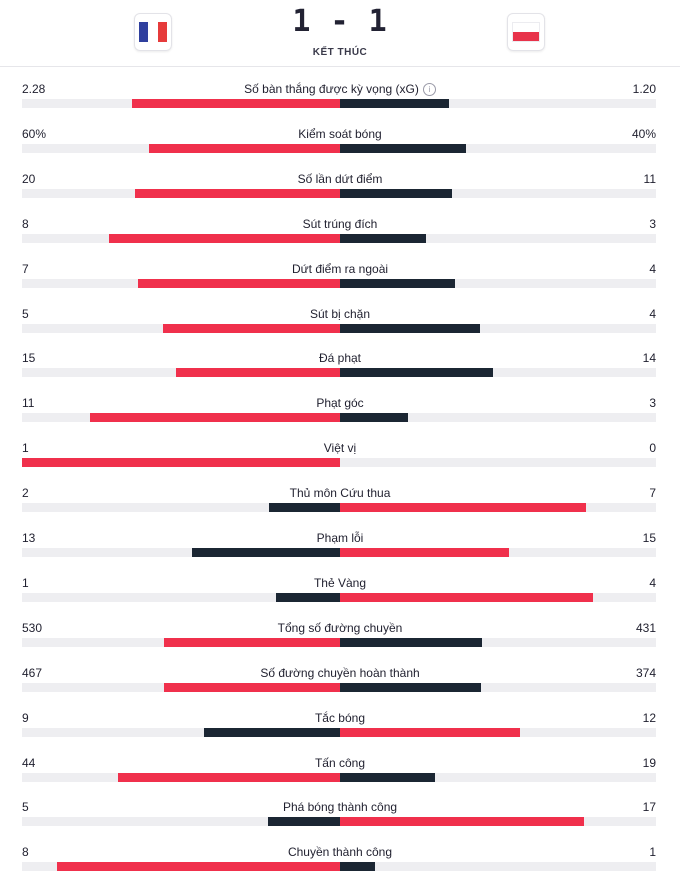 The image size is (680, 878). Describe the element at coordinates (29, 178) in the screenshot. I see `home-value: 20` at that location.